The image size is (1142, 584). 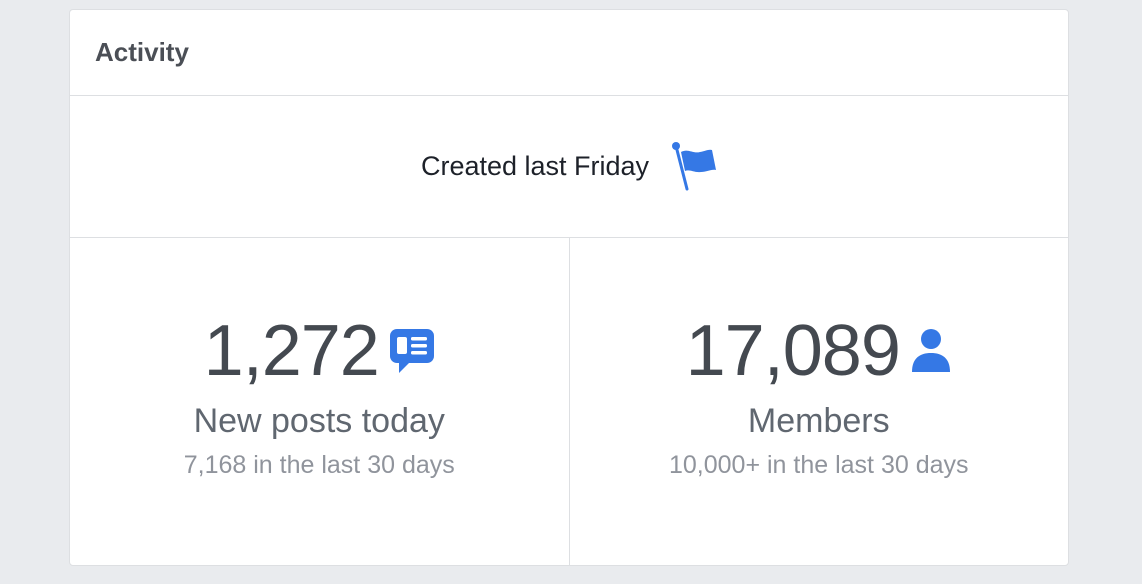 I want to click on card-header: Activity, so click(x=569, y=53).